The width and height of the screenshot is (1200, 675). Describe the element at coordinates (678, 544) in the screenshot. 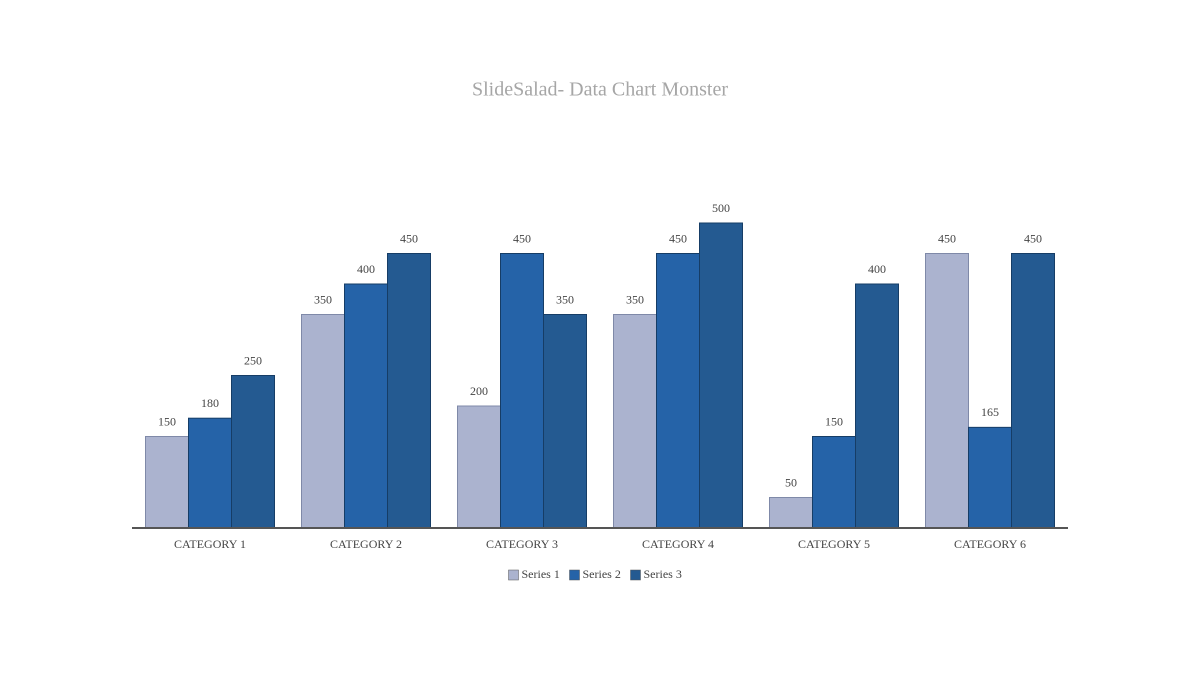

I see `x-tick-label: CATEGORY 4` at that location.